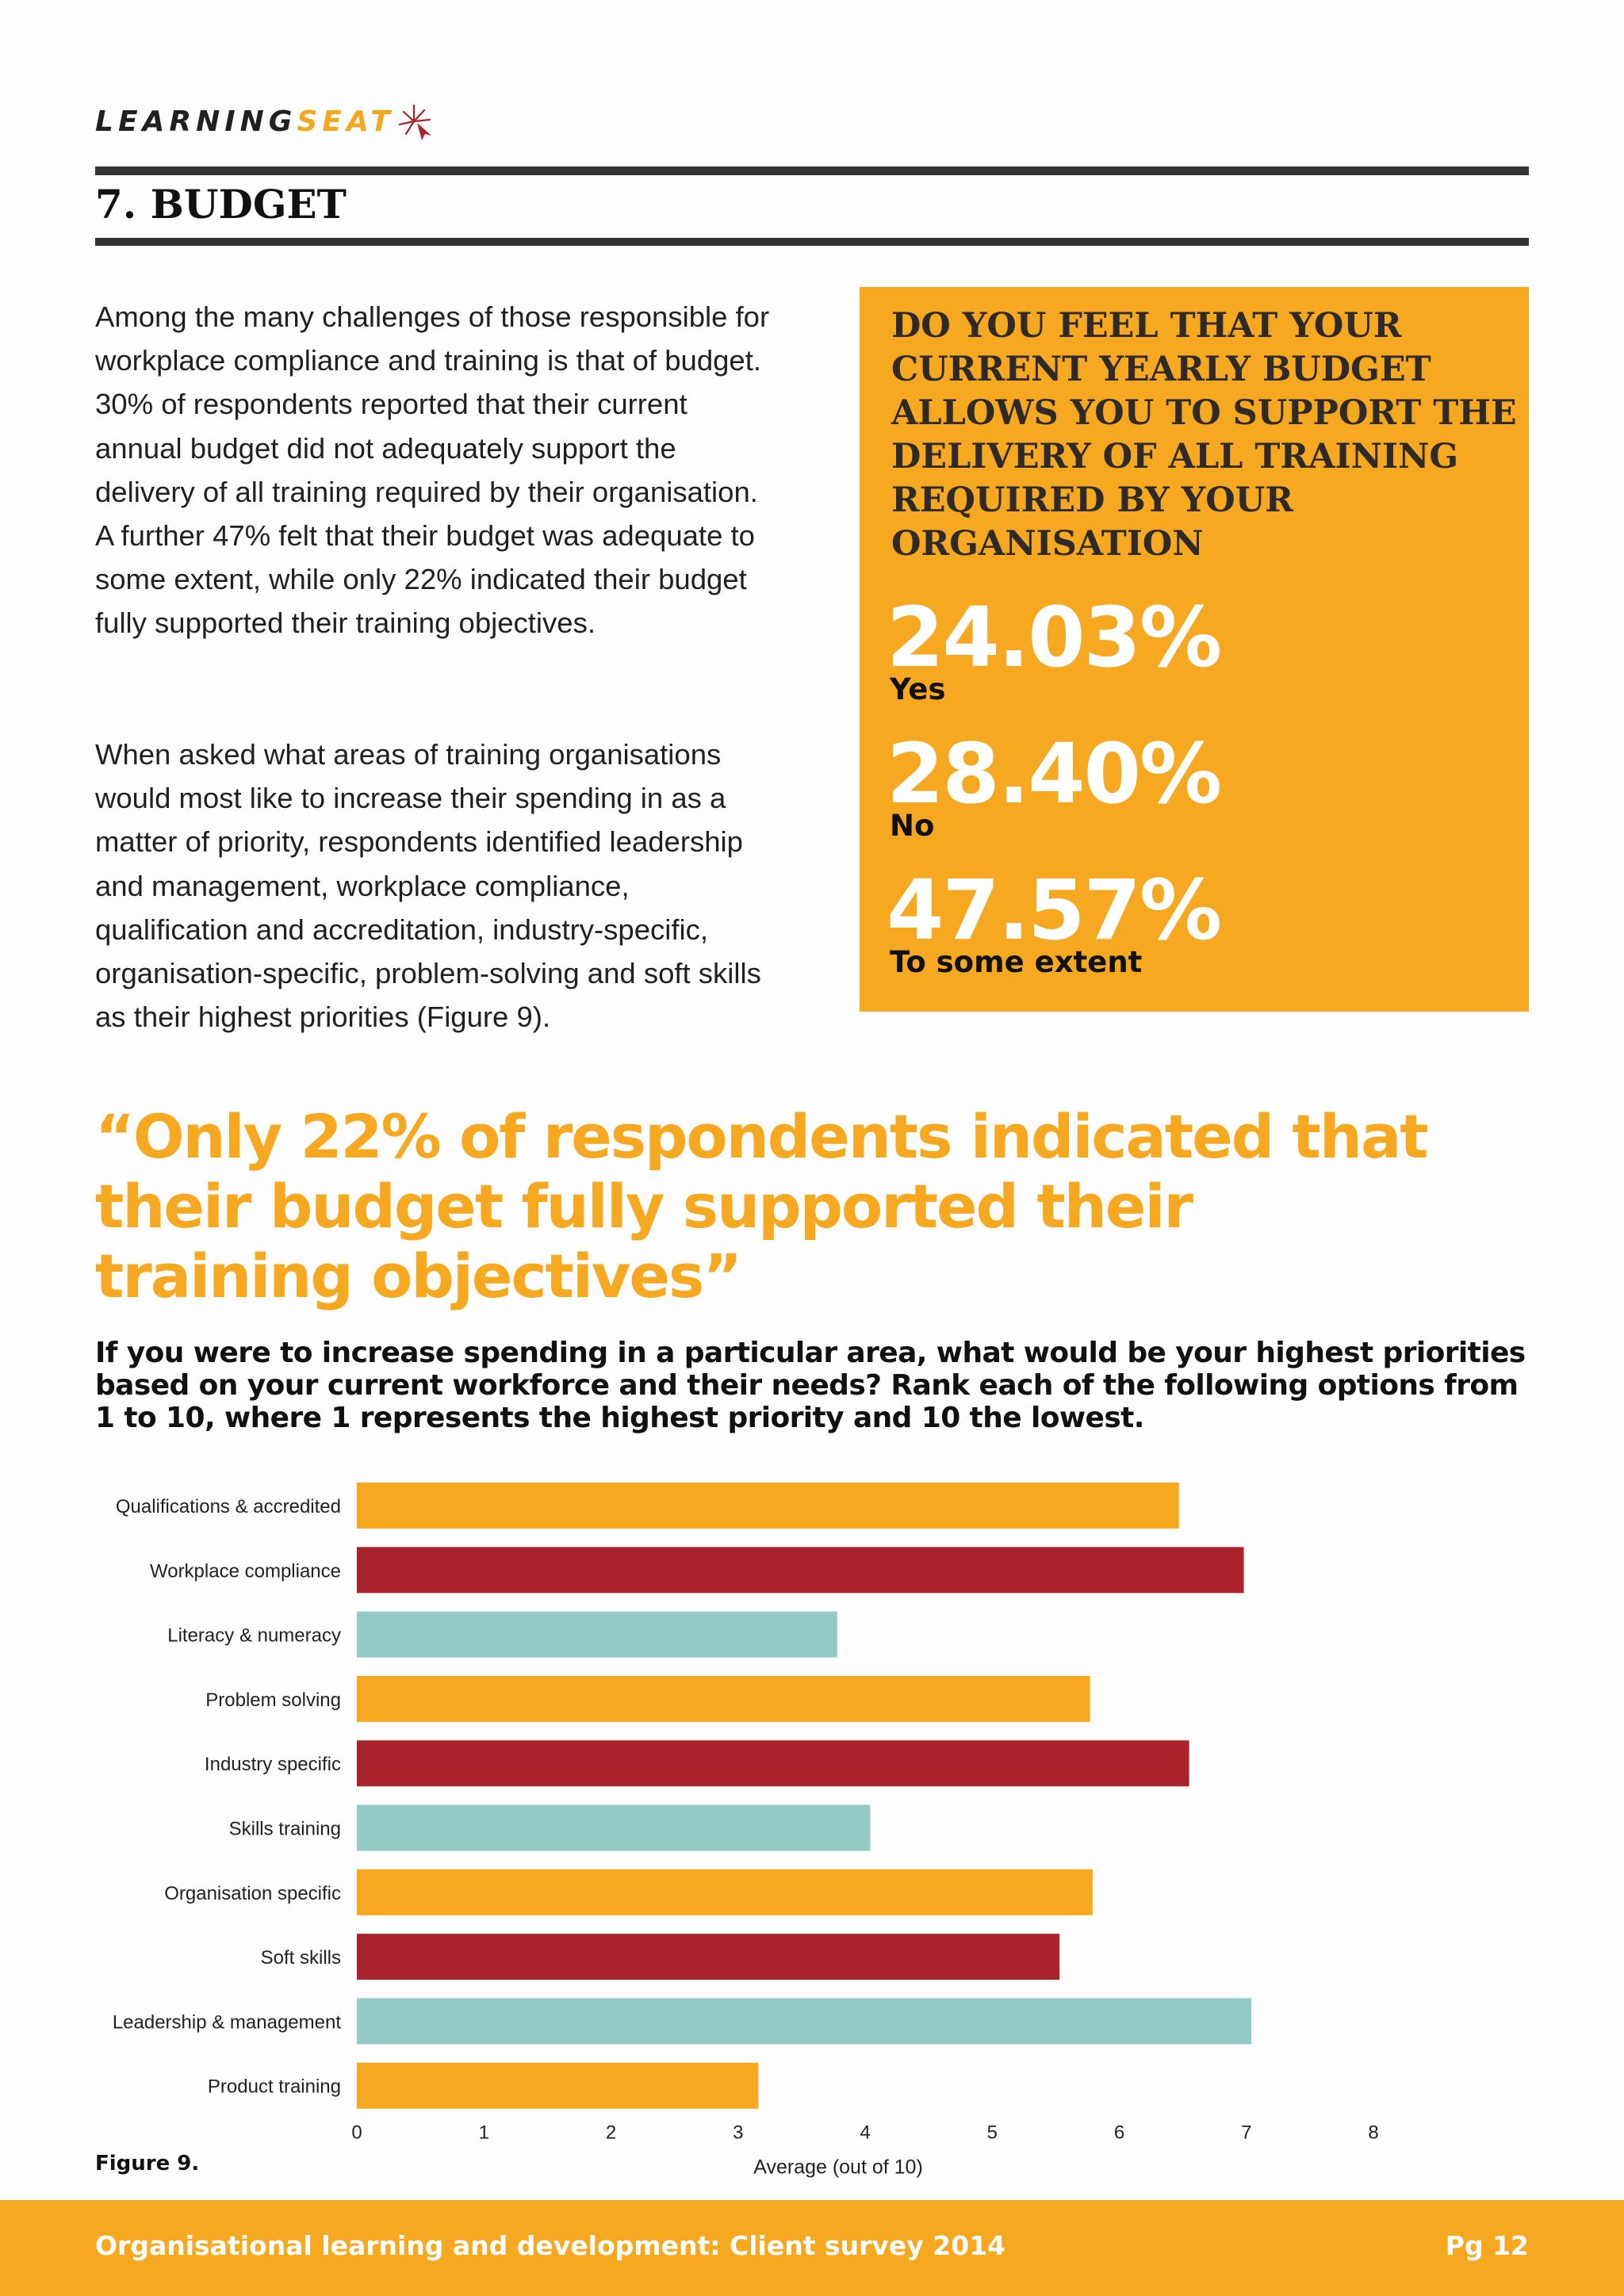 This screenshot has height=2296, width=1624. Describe the element at coordinates (1016, 962) in the screenshot. I see `stat-some-extent-label: To some extent` at that location.